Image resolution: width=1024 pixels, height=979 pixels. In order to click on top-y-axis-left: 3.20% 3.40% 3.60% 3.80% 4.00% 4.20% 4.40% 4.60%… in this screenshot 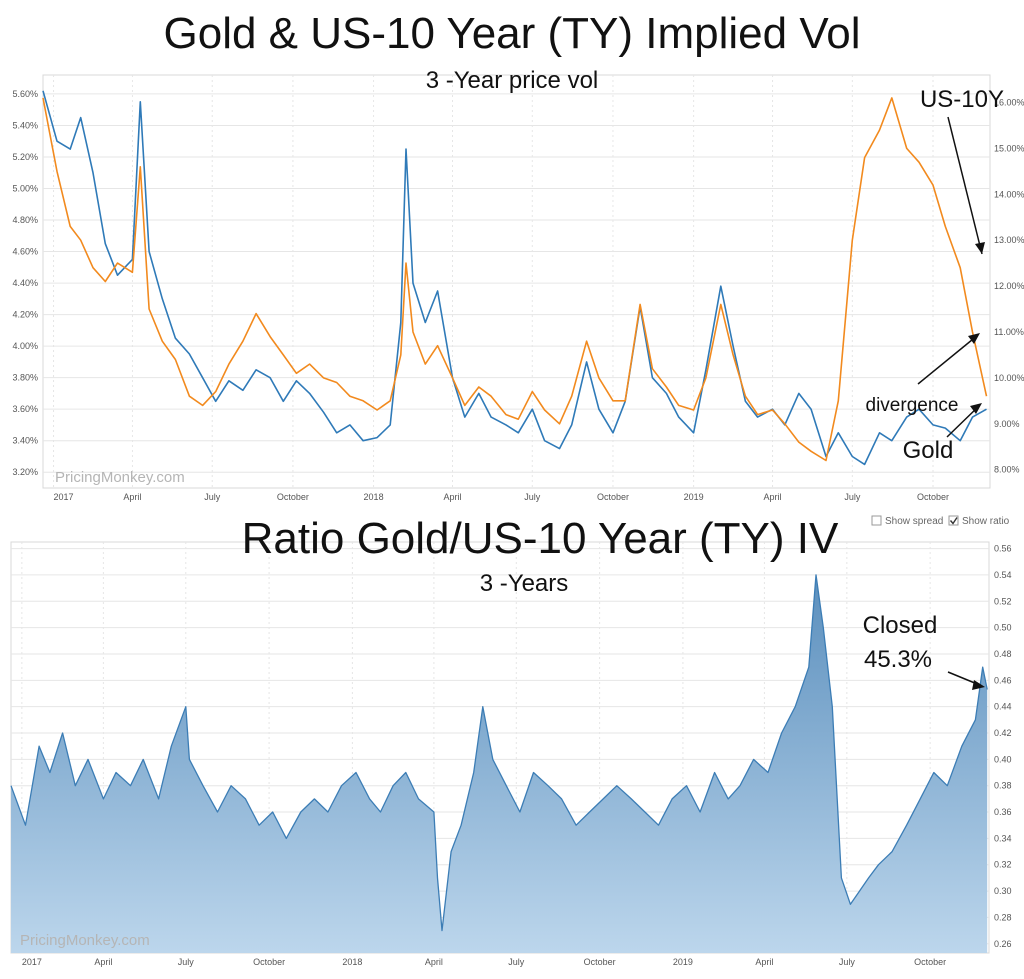, I will do `click(25, 283)`.